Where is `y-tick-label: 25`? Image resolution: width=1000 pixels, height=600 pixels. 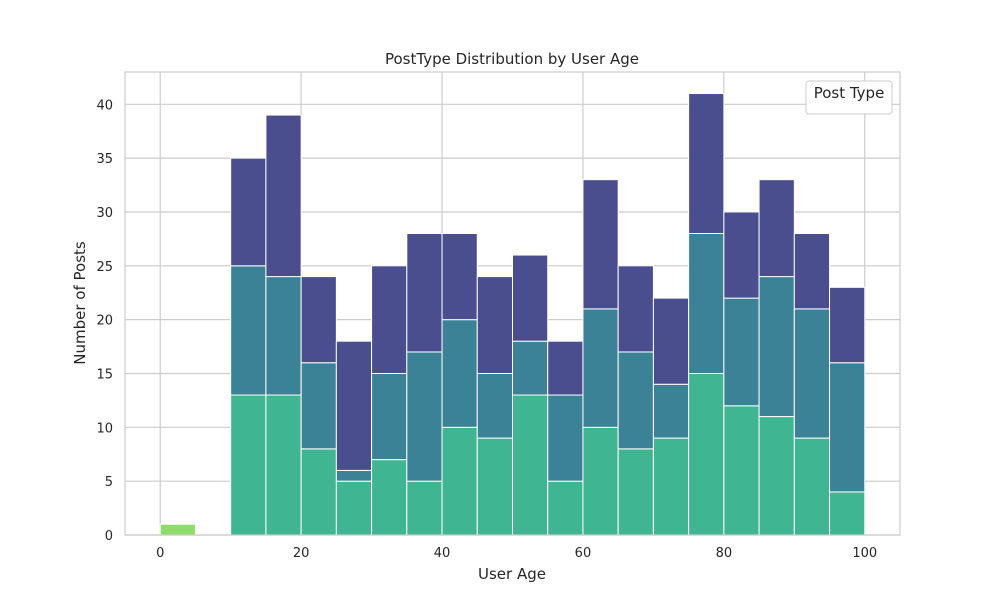
y-tick-label: 25 is located at coordinates (104, 267).